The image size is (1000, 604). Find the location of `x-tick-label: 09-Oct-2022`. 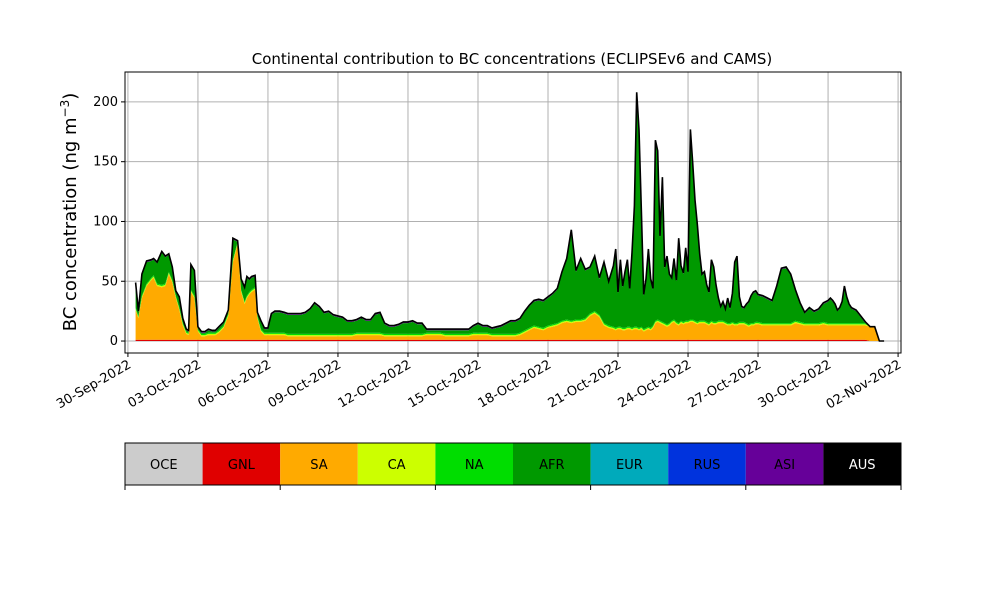

x-tick-label: 09-Oct-2022 is located at coordinates (305, 384).